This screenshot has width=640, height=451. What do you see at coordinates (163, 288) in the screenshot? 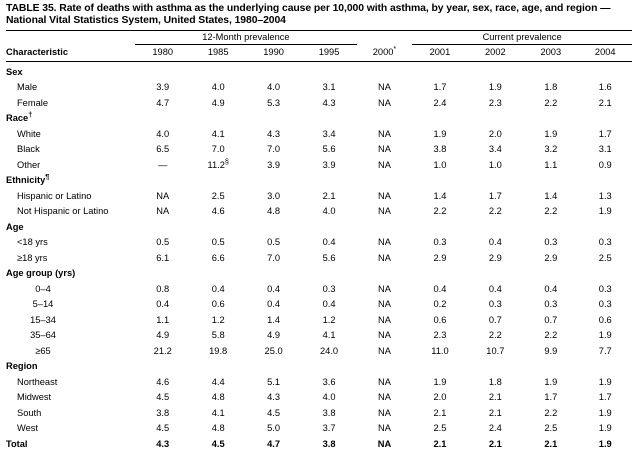
I see `cell-0-4-1980: 0.8` at bounding box center [163, 288].